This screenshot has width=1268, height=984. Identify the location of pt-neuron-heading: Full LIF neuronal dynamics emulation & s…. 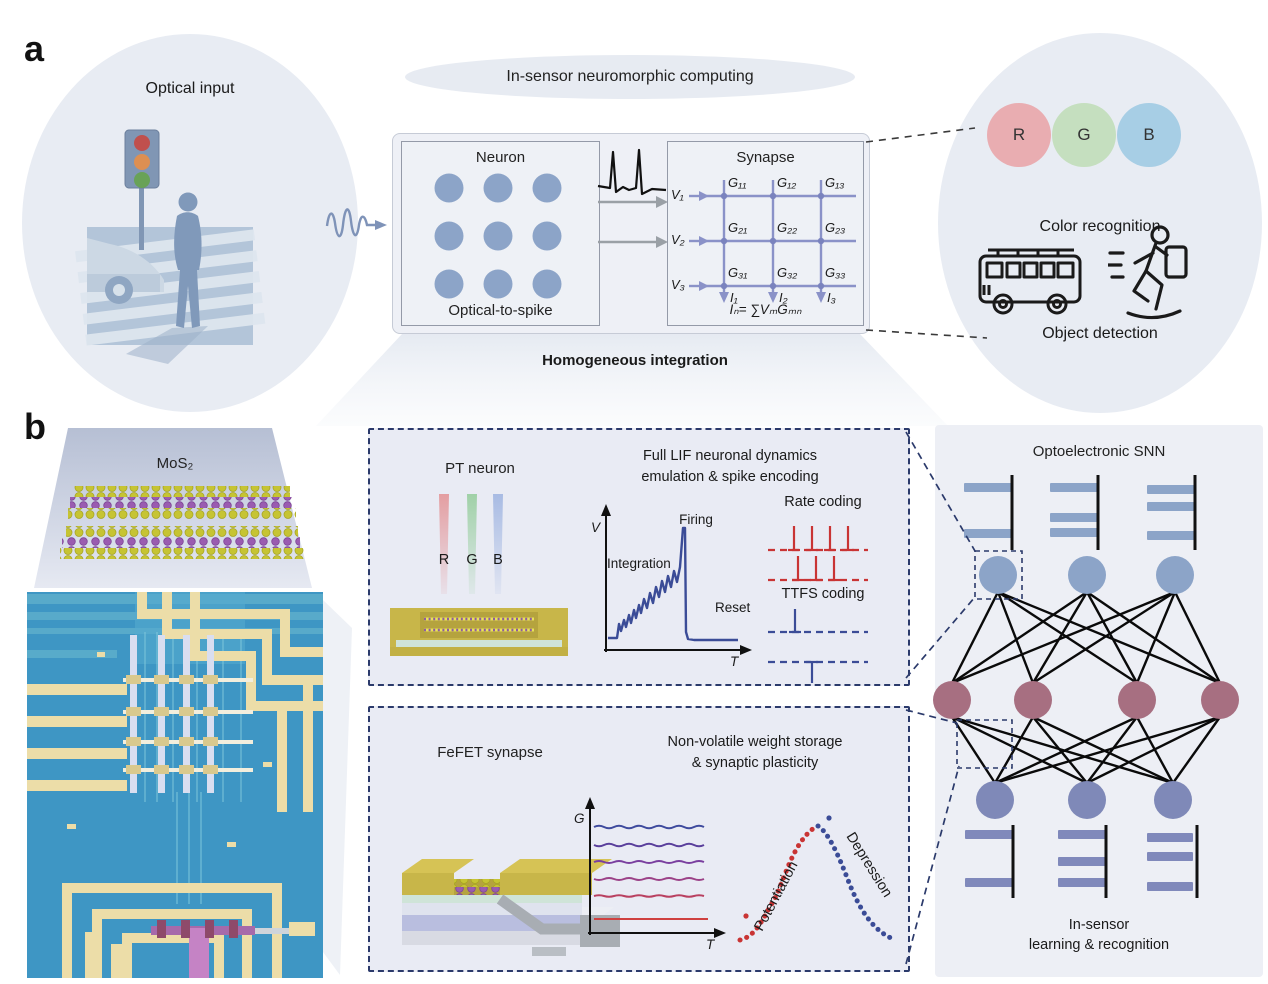
(730, 467).